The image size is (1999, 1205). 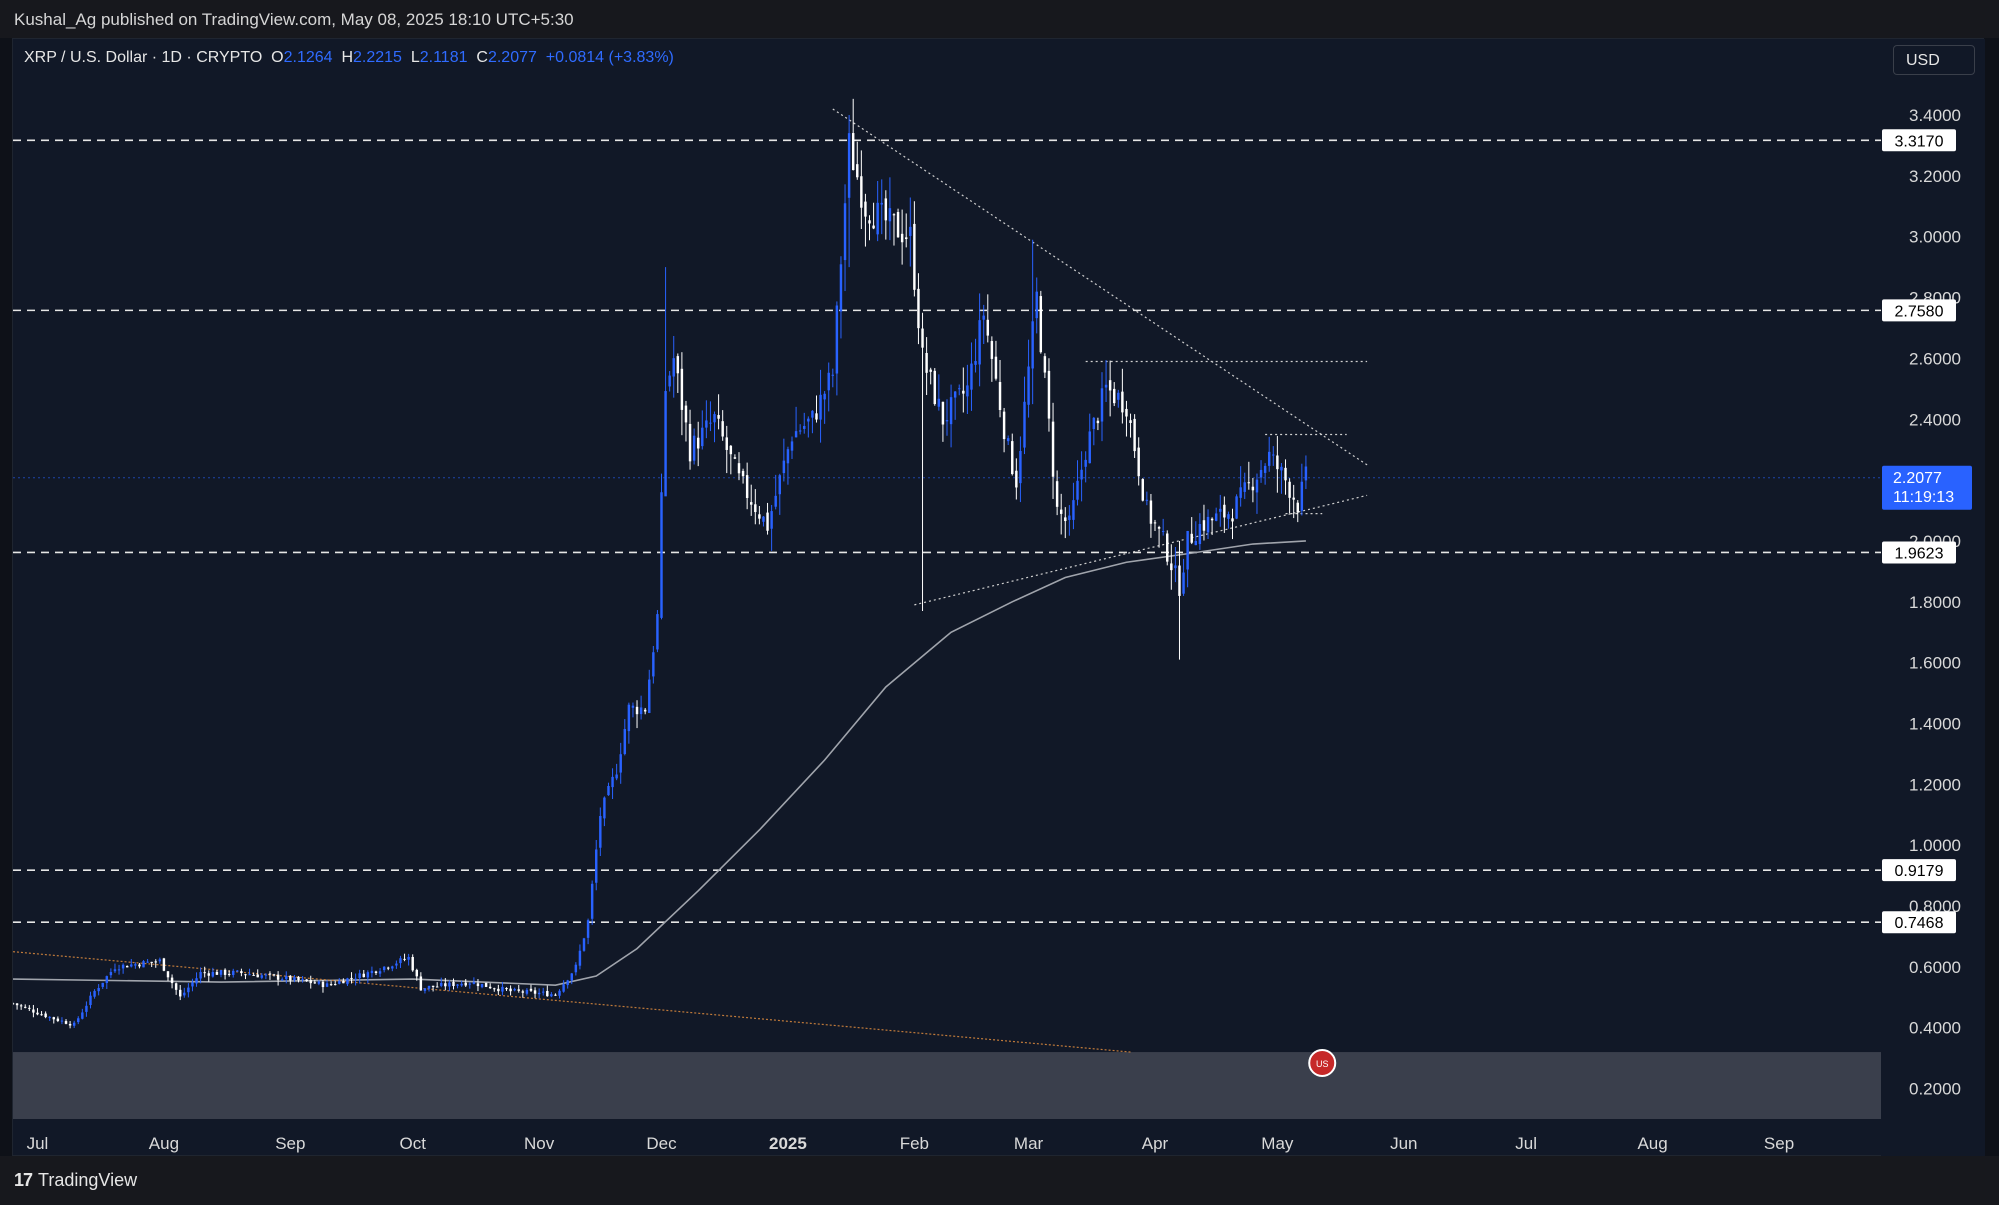 What do you see at coordinates (1403, 1143) in the screenshot?
I see `x-tick-label: Jun` at bounding box center [1403, 1143].